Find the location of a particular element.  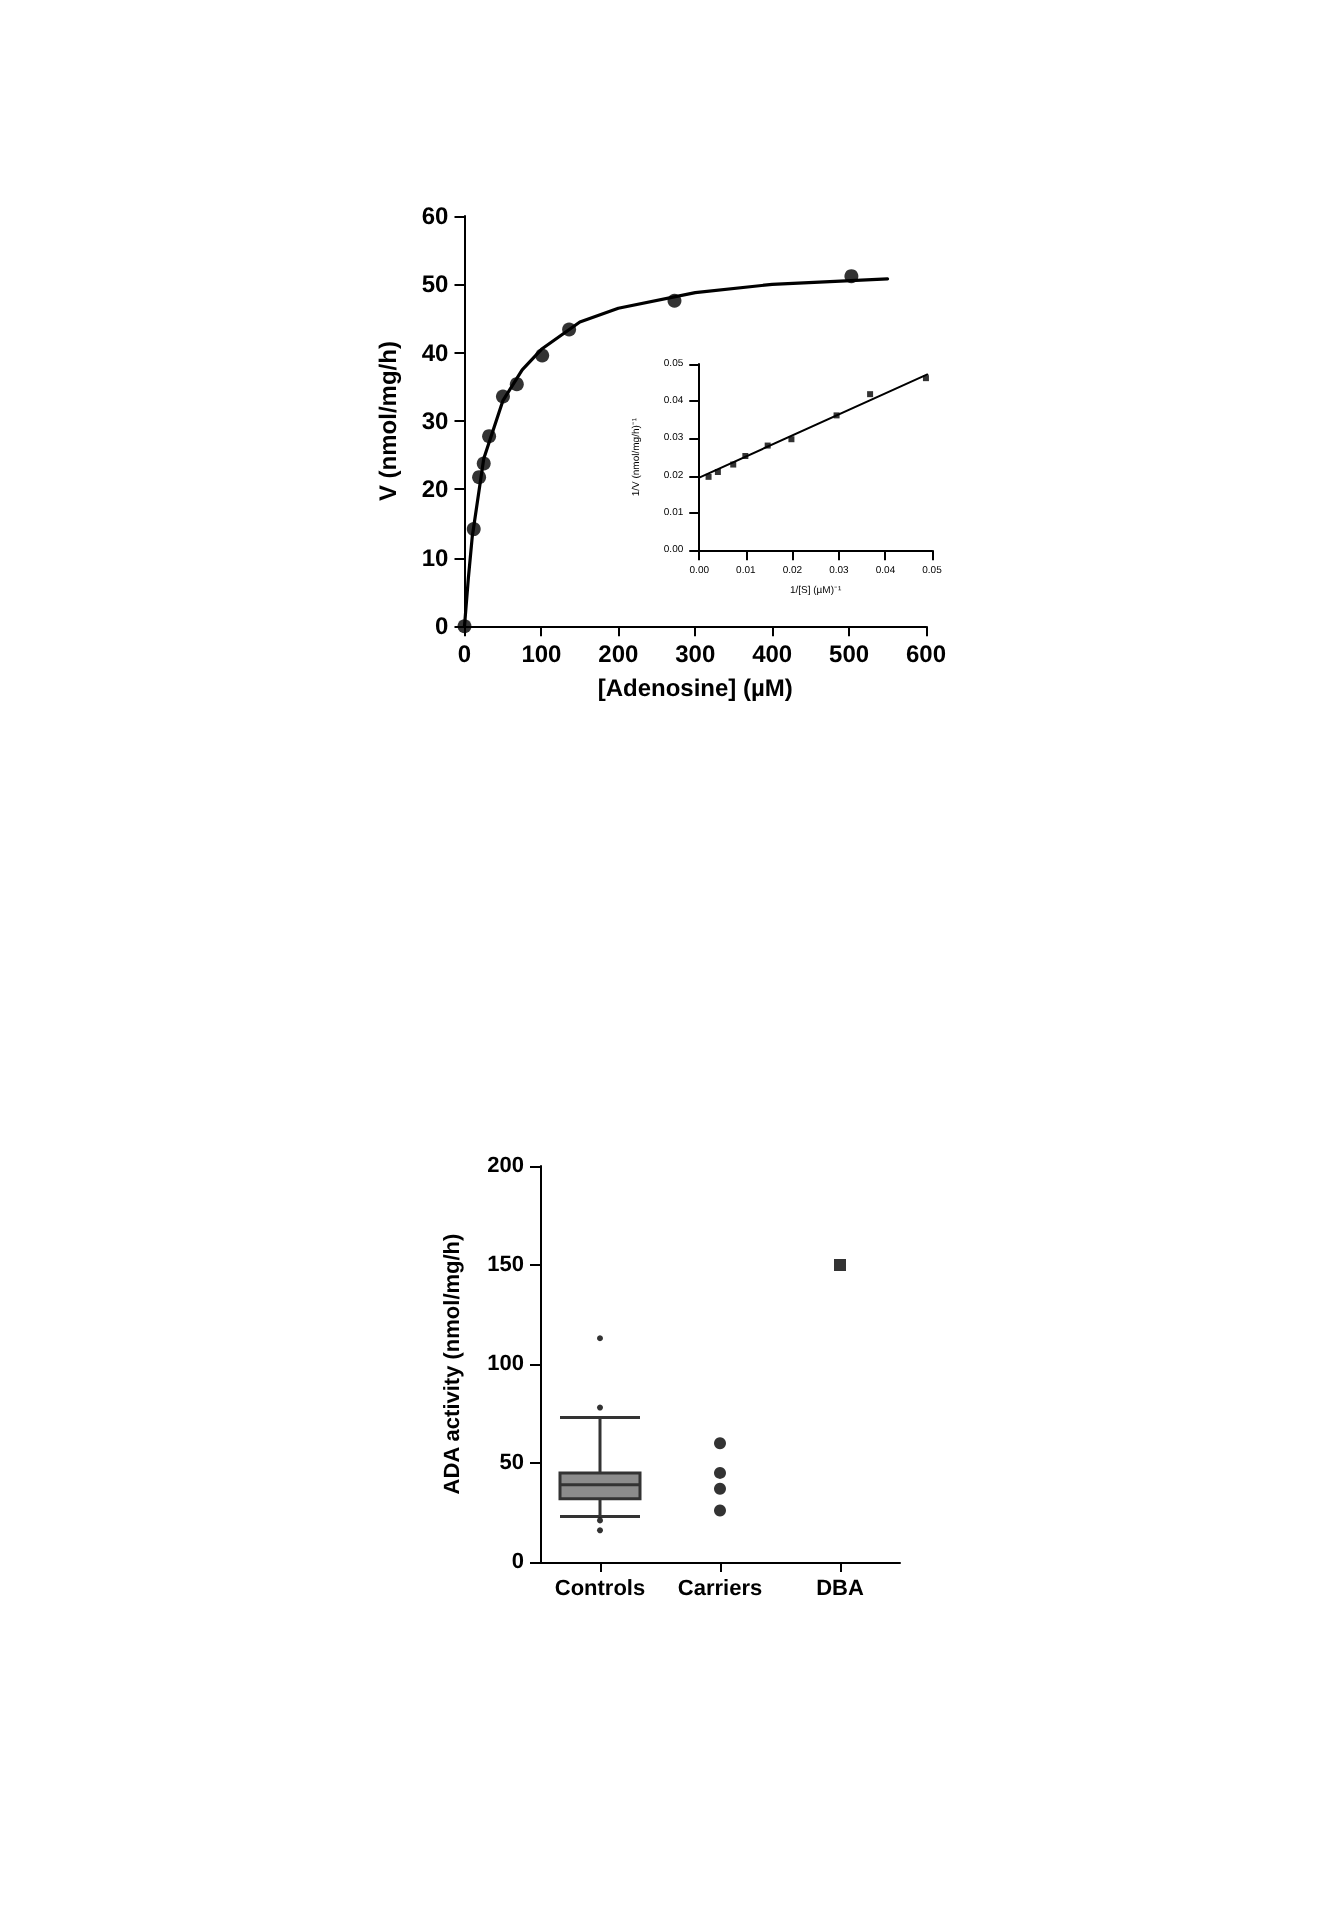

x-tick-label: DBA is located at coordinates (840, 1589).